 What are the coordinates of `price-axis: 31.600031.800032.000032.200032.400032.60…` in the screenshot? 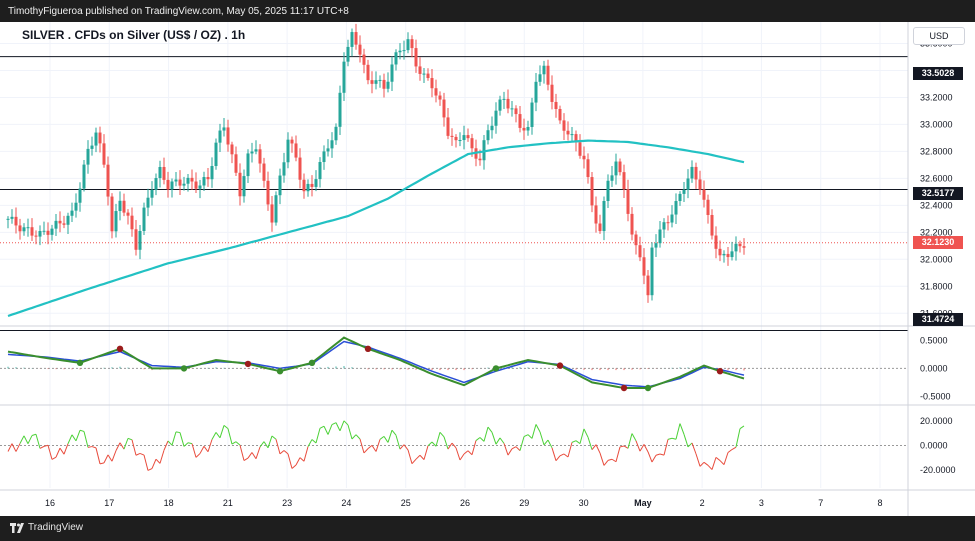 It's located at (938, 256).